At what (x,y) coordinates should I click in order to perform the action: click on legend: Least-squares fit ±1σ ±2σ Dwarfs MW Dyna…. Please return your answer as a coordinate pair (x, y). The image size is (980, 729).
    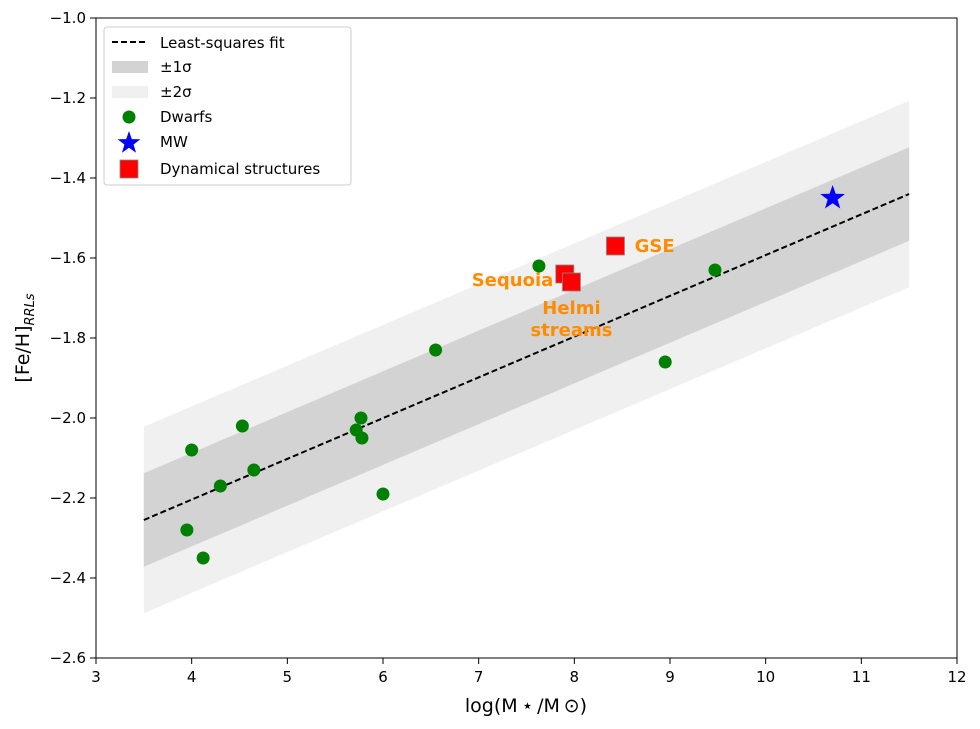
    Looking at the image, I should click on (227, 106).